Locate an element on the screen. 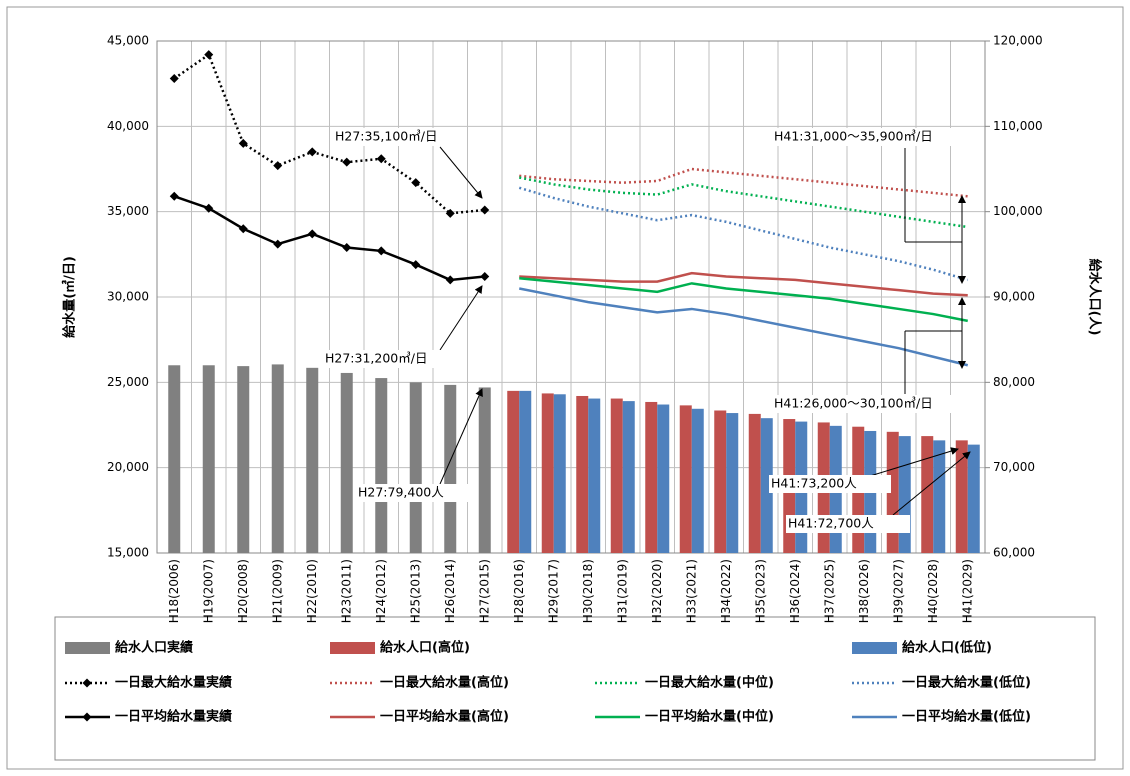 The height and width of the screenshot is (776, 1130). legend-label: 一日最大給水量(高位) is located at coordinates (444, 683).